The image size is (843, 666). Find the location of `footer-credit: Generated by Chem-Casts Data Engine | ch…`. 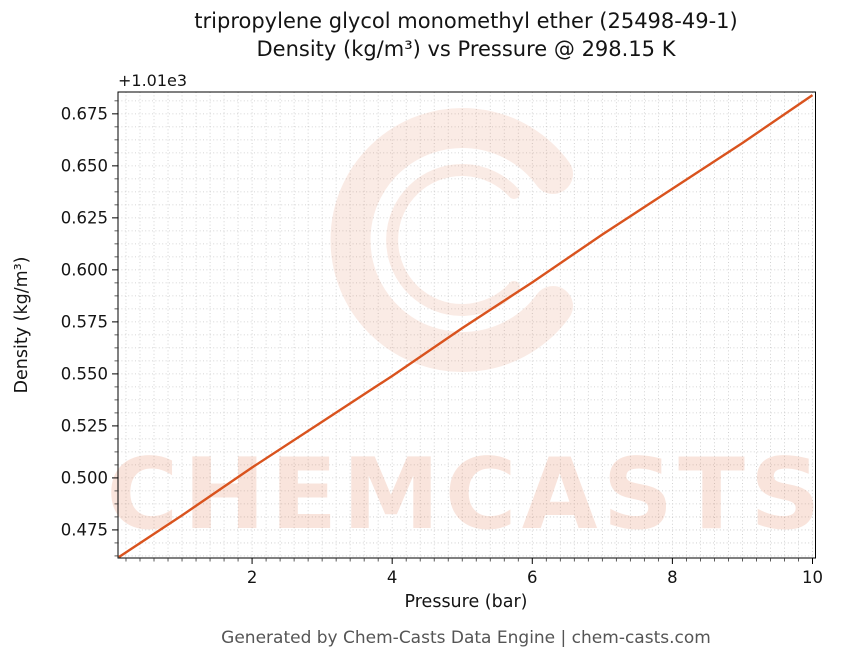

footer-credit: Generated by Chem-Casts Data Engine | ch… is located at coordinates (466, 638).